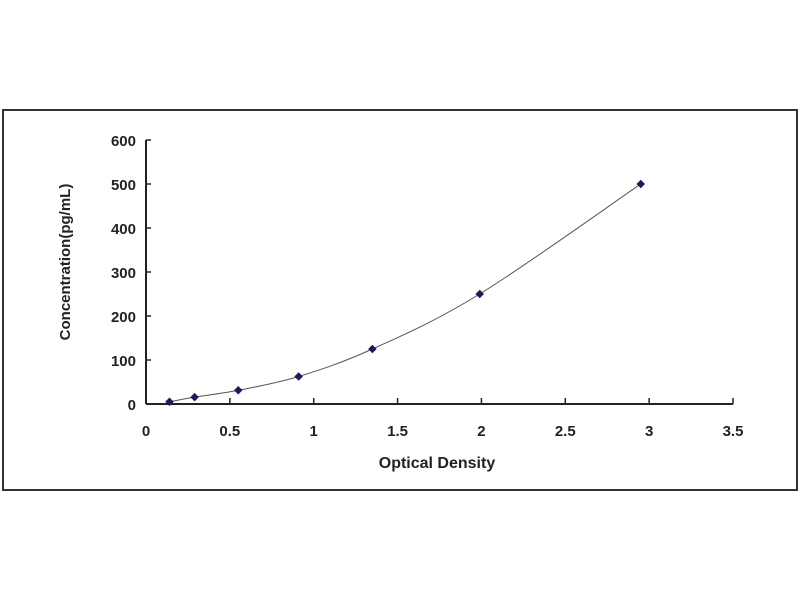 Image resolution: width=800 pixels, height=605 pixels. Describe the element at coordinates (397, 431) in the screenshot. I see `x-tick-label: 1.5` at that location.